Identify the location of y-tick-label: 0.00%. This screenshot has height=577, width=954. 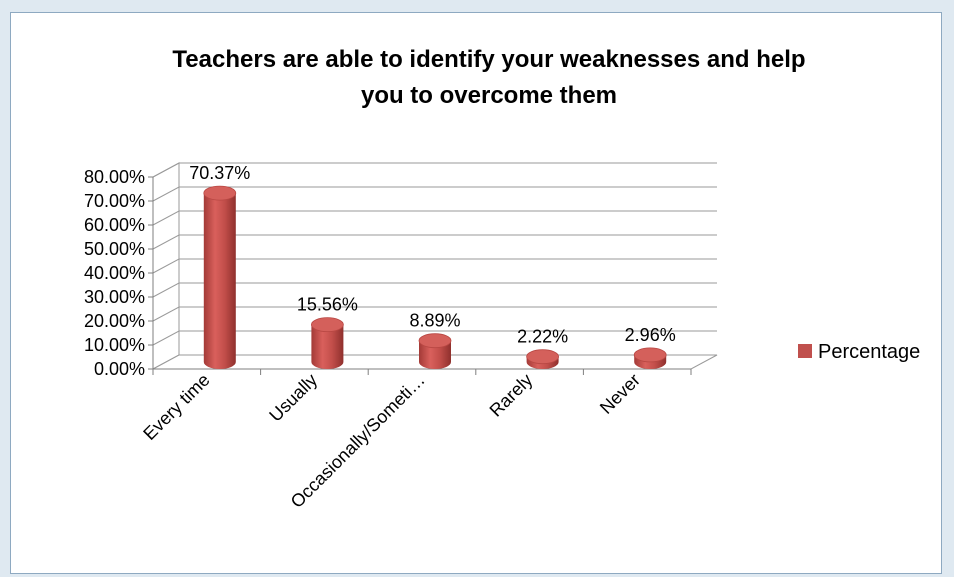
(119, 369).